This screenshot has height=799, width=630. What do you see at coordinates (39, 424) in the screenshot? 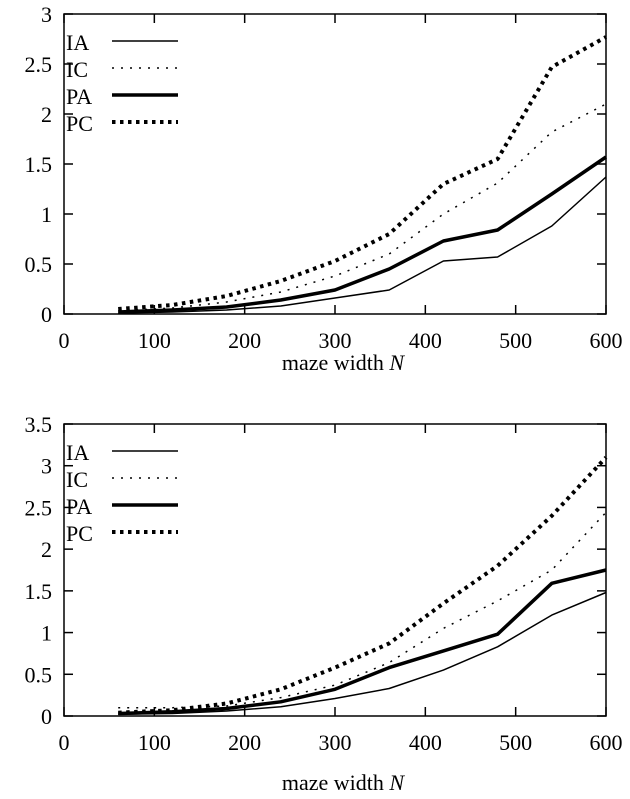
I see `y-tick-label: 3.5` at bounding box center [39, 424].